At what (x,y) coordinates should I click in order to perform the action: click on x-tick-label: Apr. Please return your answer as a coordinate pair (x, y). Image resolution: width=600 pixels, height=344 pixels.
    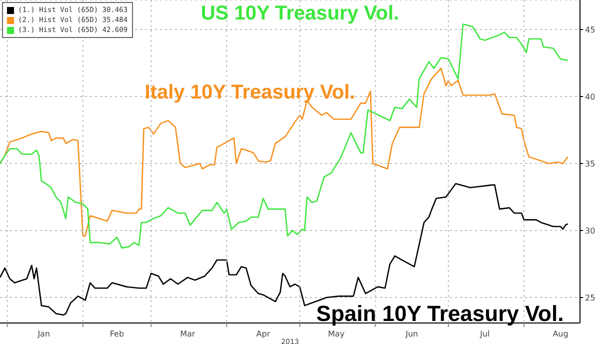
    Looking at the image, I should click on (263, 334).